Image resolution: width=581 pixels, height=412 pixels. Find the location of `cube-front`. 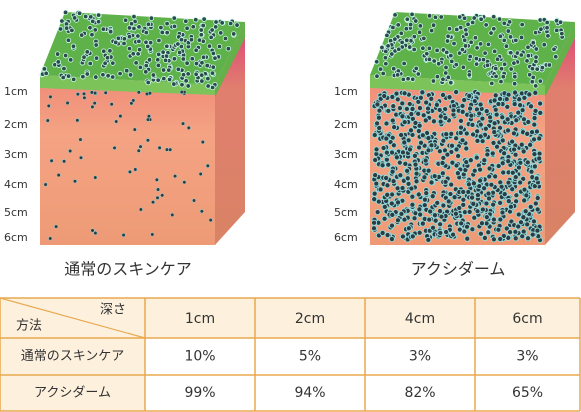

cube-front is located at coordinates (127, 160).